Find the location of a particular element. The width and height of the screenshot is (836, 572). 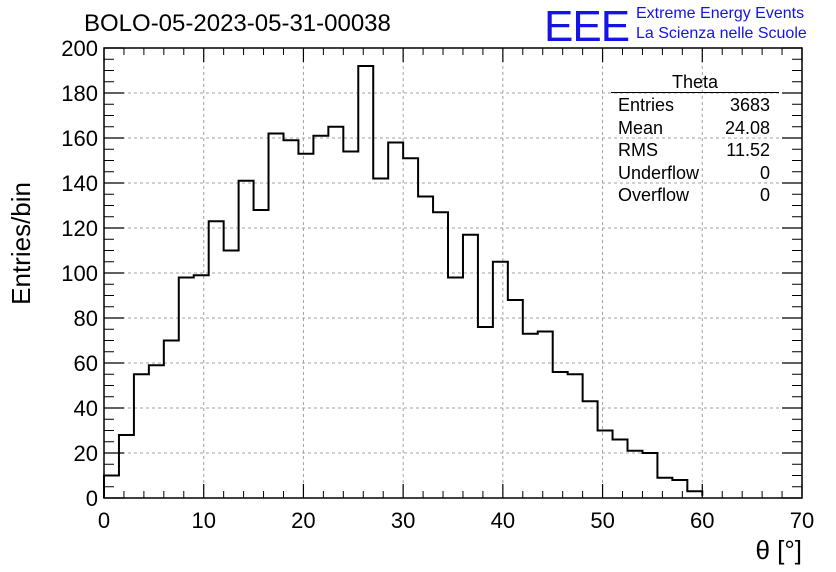

logo-caption-line-1: Extreme Energy Events is located at coordinates (720, 13).